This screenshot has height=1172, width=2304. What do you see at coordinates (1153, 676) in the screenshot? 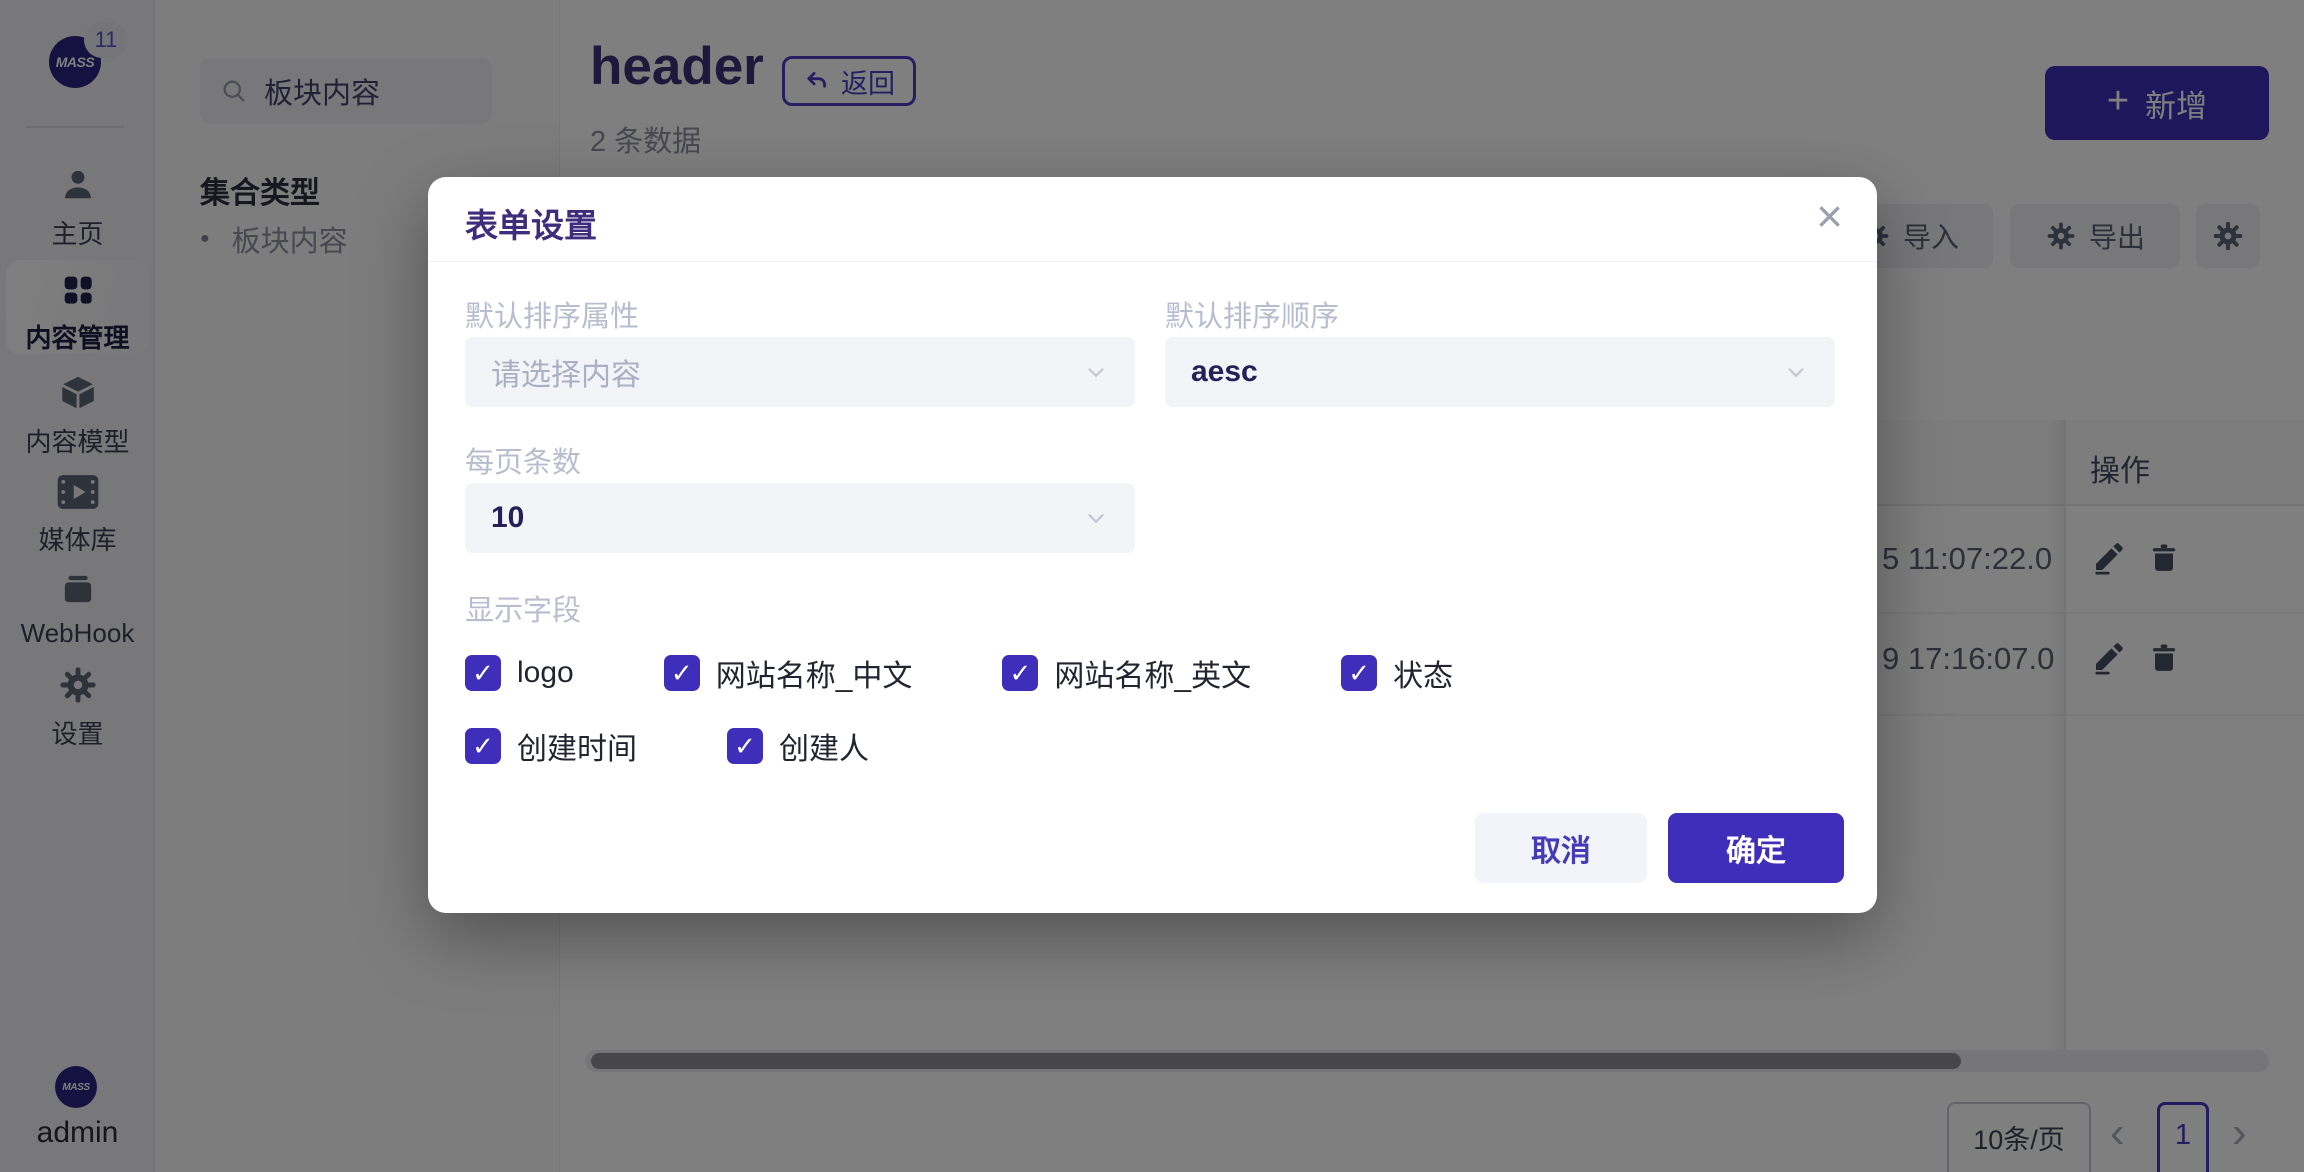
I see `checkbox-label: 网站名称_英文` at bounding box center [1153, 676].